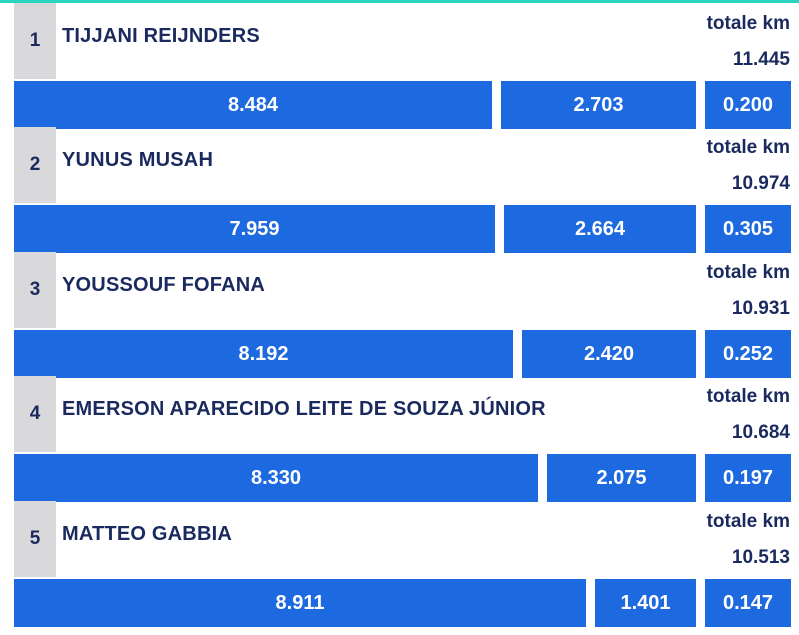 The height and width of the screenshot is (635, 799). I want to click on total-km-value: 10.684, so click(760, 432).